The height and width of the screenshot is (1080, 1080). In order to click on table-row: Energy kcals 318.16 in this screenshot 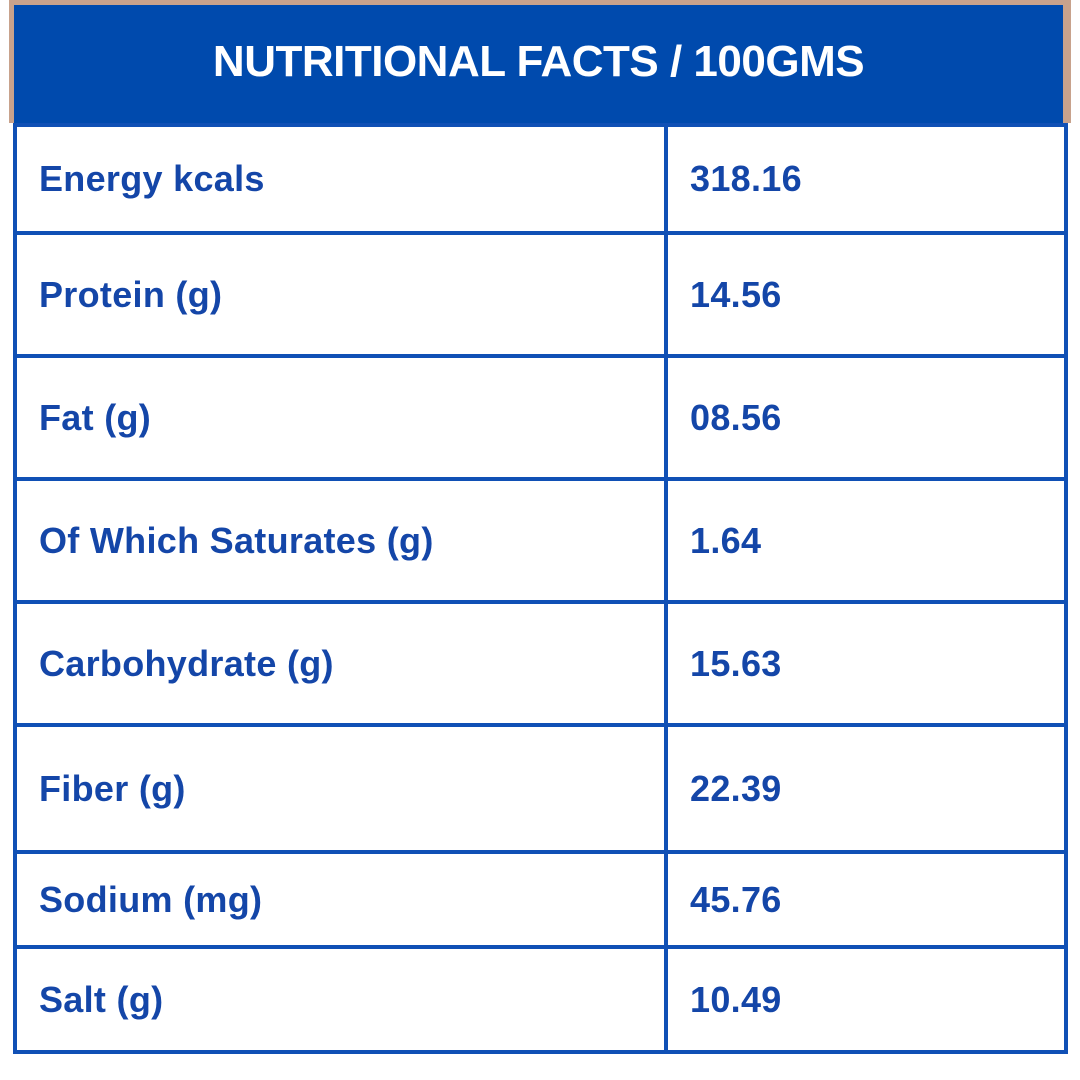, I will do `click(540, 181)`.